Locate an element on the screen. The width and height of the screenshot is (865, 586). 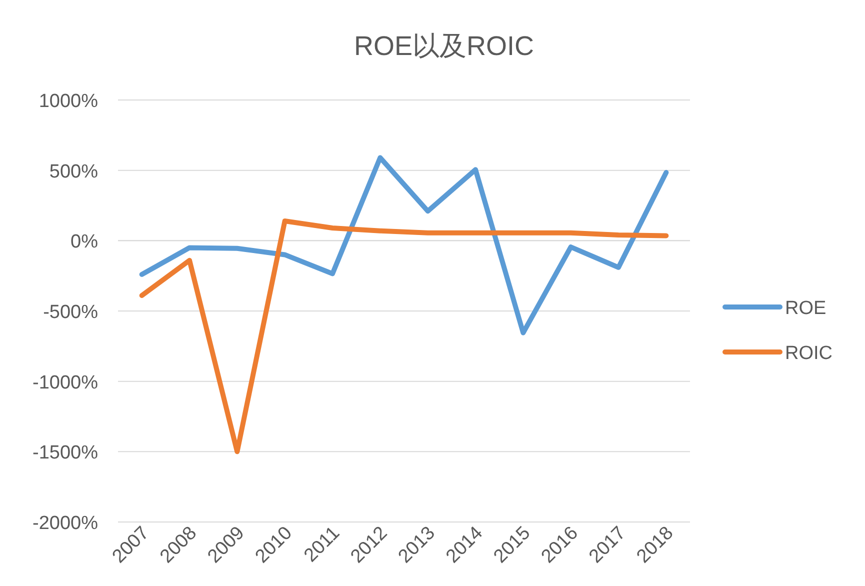
y-tick-label: -2000% is located at coordinates (65, 523).